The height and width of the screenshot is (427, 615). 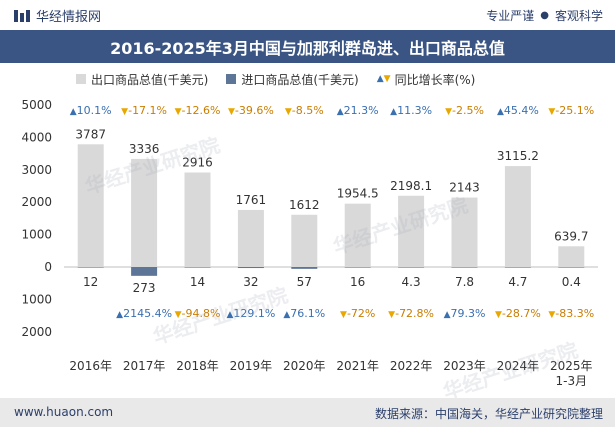 What do you see at coordinates (571, 313) in the screenshot?
I see `import-growth-label: ▼-83.3%` at bounding box center [571, 313].